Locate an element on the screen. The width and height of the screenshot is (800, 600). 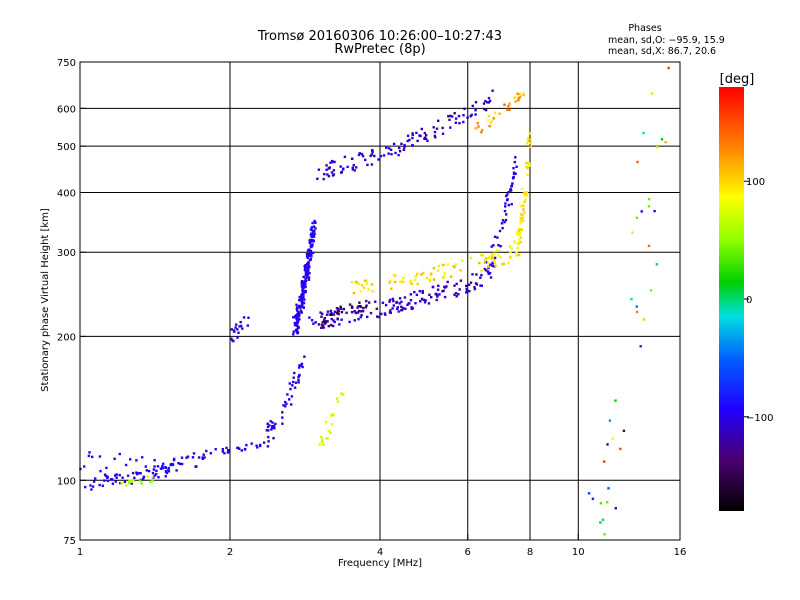
colorbar-tick-label: 0 is located at coordinates (749, 300).